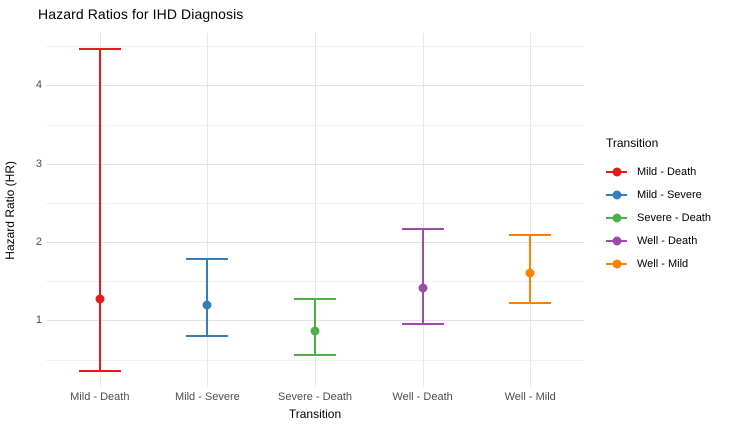  Describe the element at coordinates (100, 397) in the screenshot. I see `x-tick-label: Mild - Death` at that location.